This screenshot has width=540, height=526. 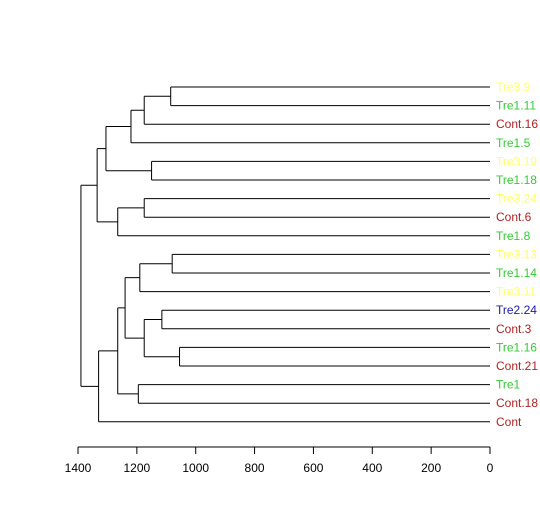 I want to click on leaf-label: Cont, so click(x=509, y=422).